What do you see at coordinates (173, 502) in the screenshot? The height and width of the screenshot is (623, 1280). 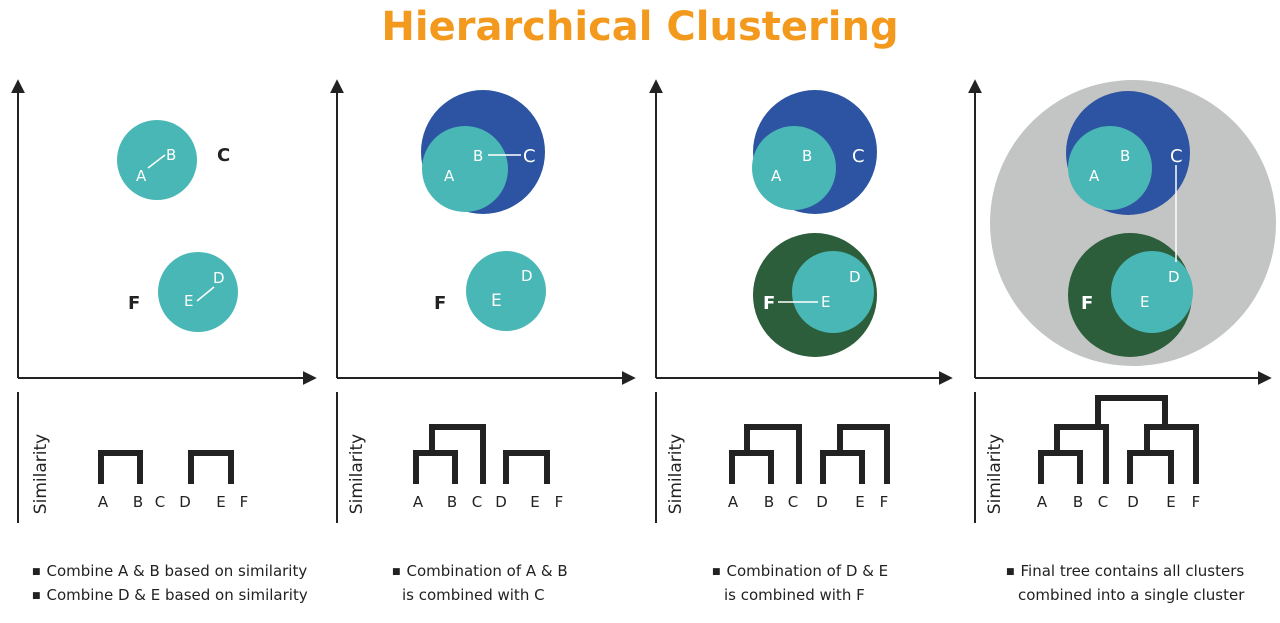 I see `dendrogram-1-leaves: A B C D E F` at bounding box center [173, 502].